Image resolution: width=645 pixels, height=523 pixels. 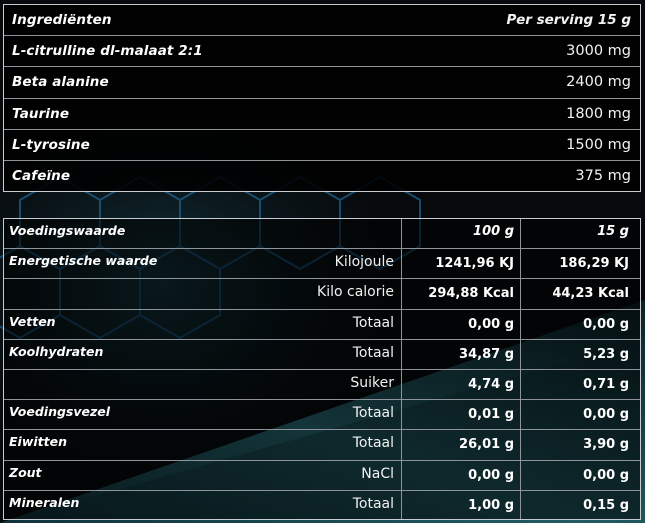 I want to click on ingredient-row: L-citrulline dl-malaat 2:1 3000 mg, so click(x=322, y=52).